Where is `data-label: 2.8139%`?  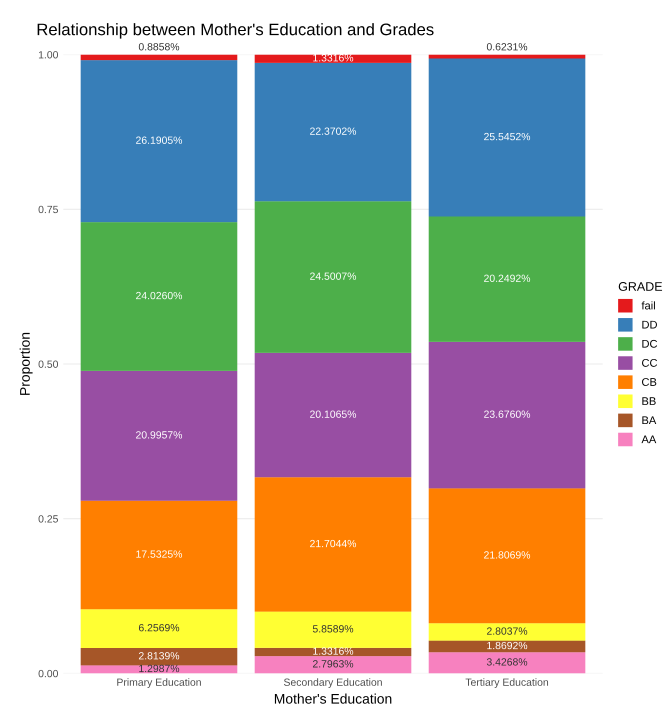 data-label: 2.8139% is located at coordinates (159, 656).